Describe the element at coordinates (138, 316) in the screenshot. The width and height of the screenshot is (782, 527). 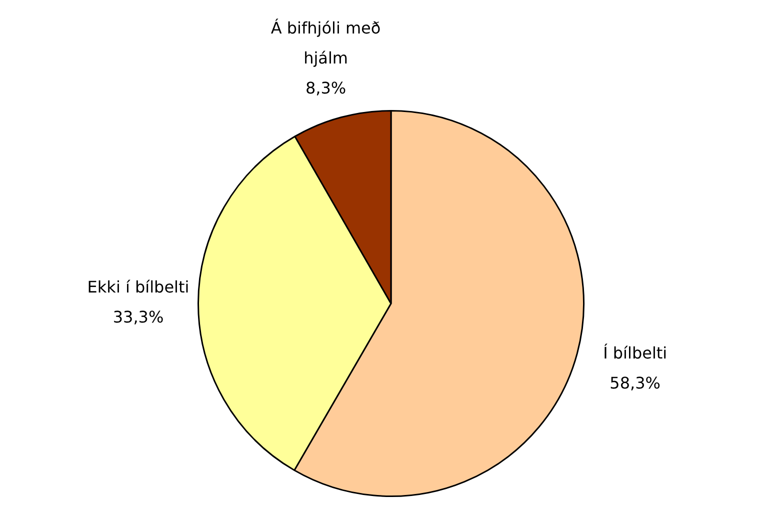
I see `data-label: 33,3%` at that location.